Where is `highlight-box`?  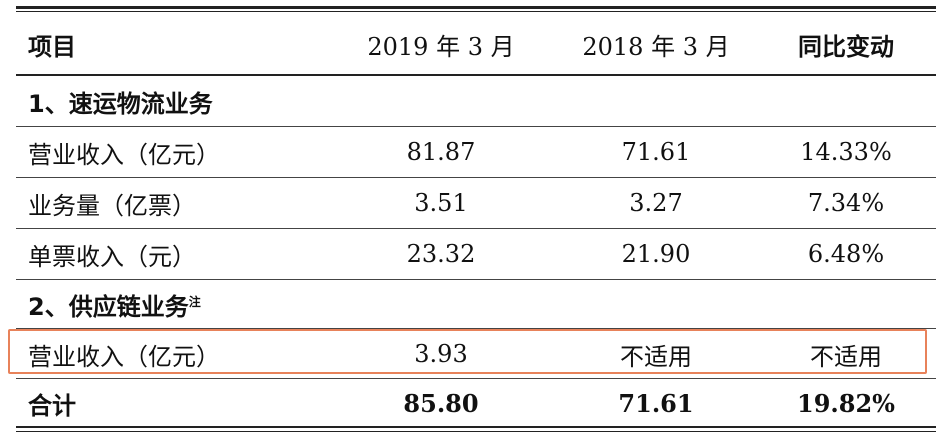
highlight-box is located at coordinates (467, 351).